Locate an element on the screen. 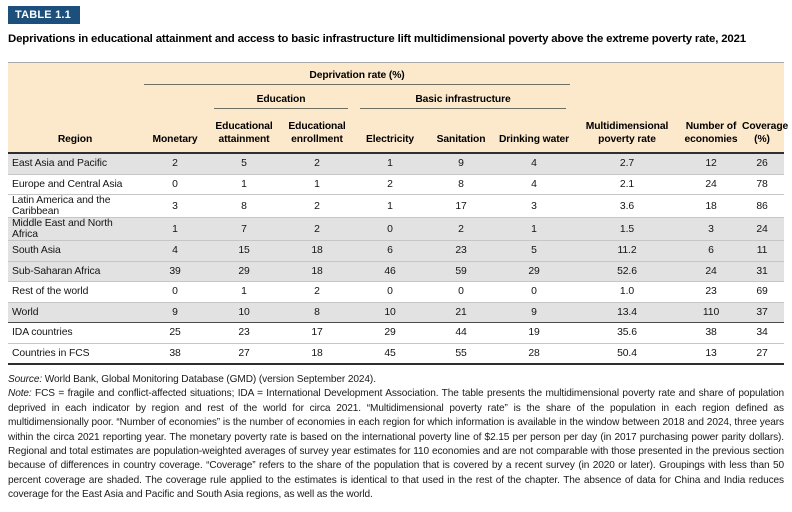  value-cell: 52.6 is located at coordinates (627, 271).